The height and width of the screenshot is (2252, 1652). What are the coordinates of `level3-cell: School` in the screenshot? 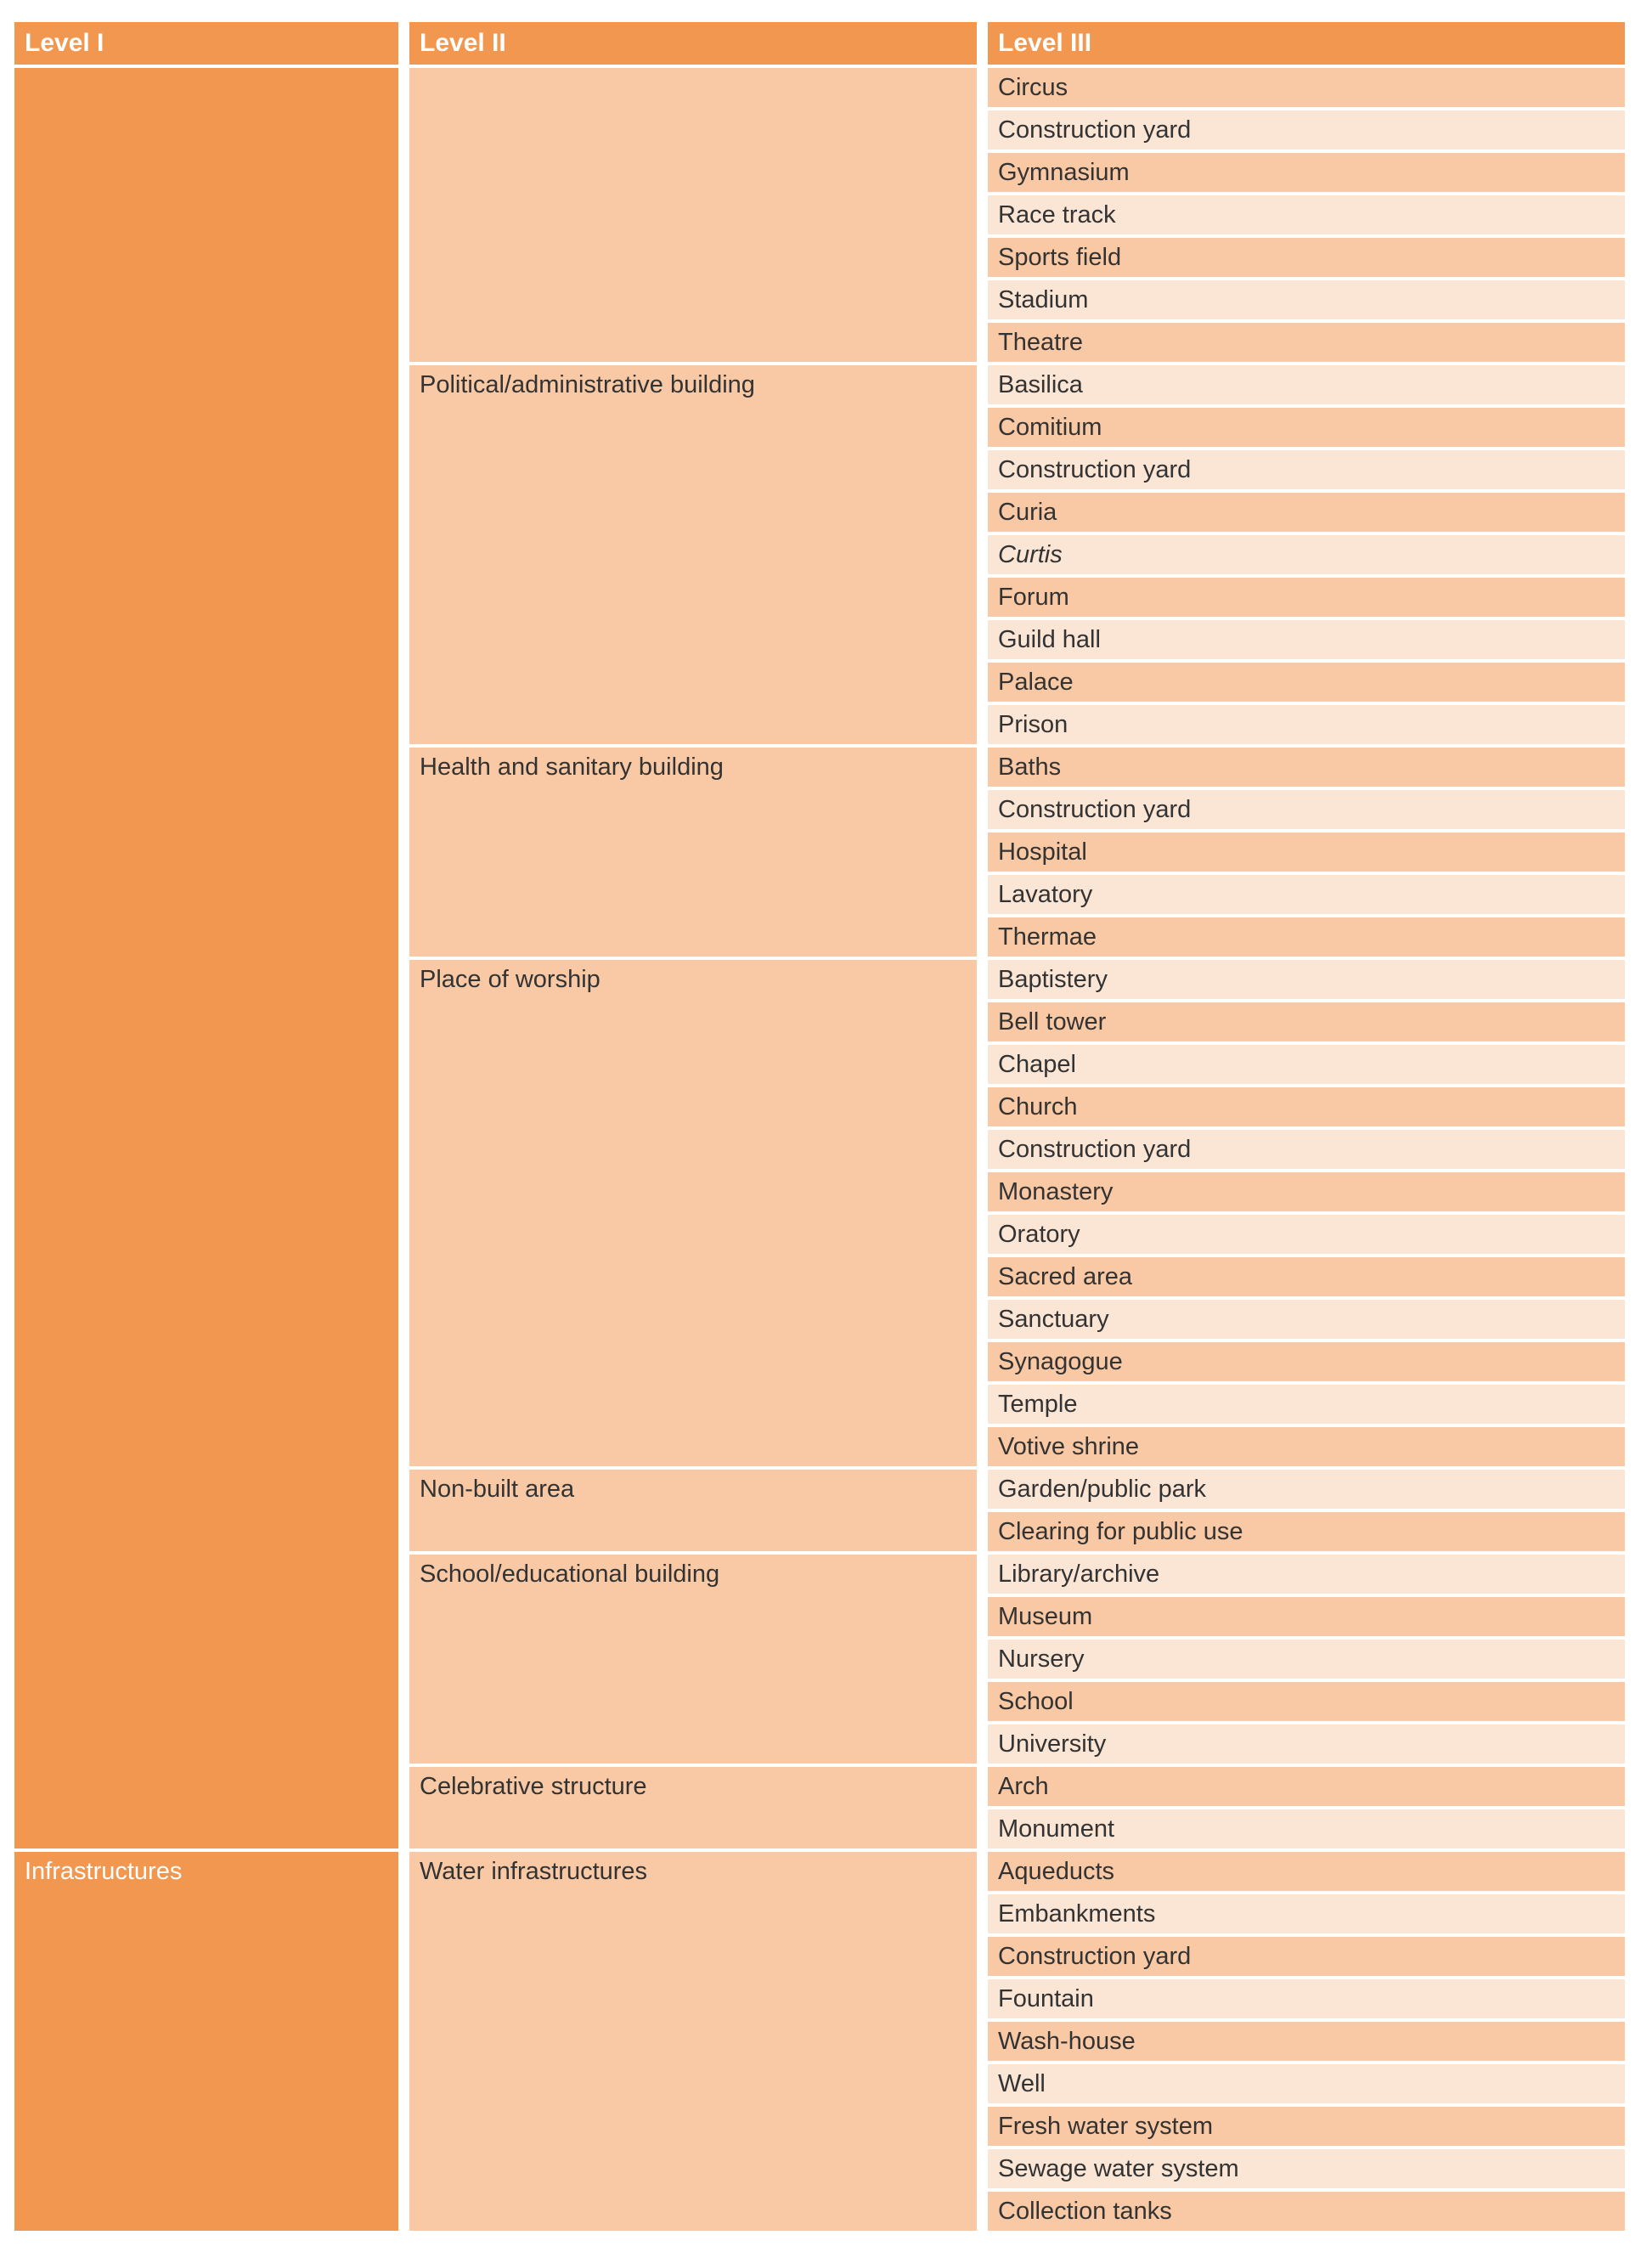 It's located at (1306, 1701).